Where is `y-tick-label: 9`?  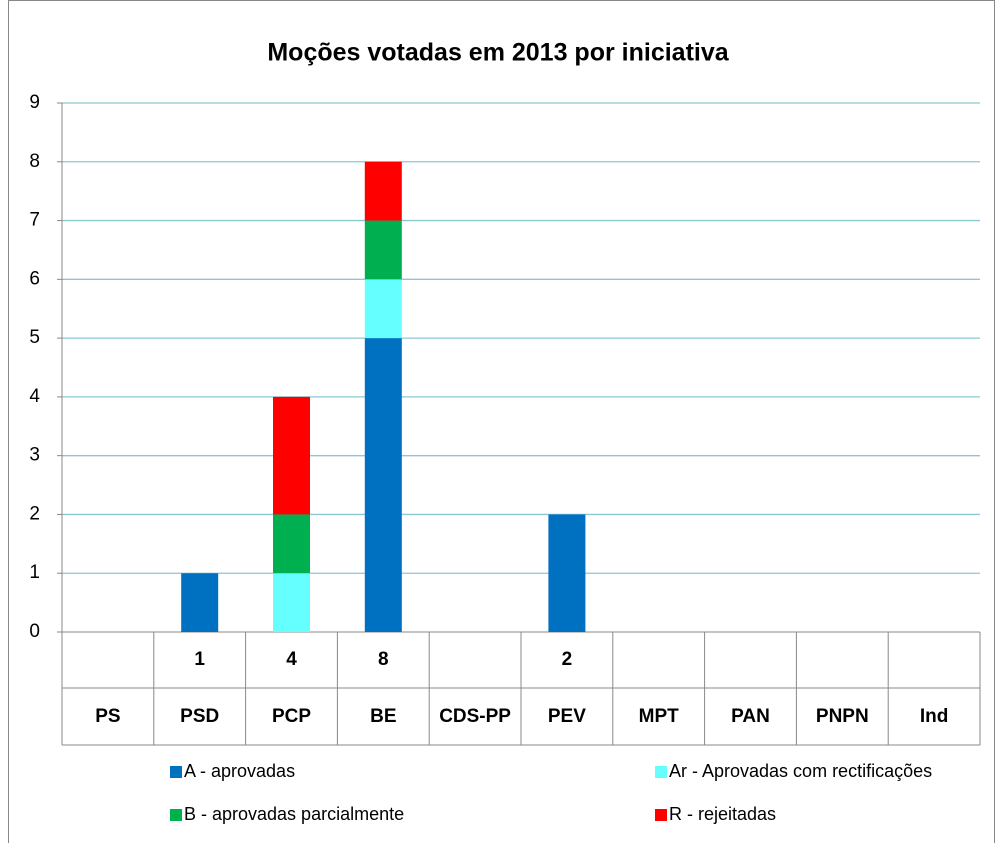 y-tick-label: 9 is located at coordinates (34, 102).